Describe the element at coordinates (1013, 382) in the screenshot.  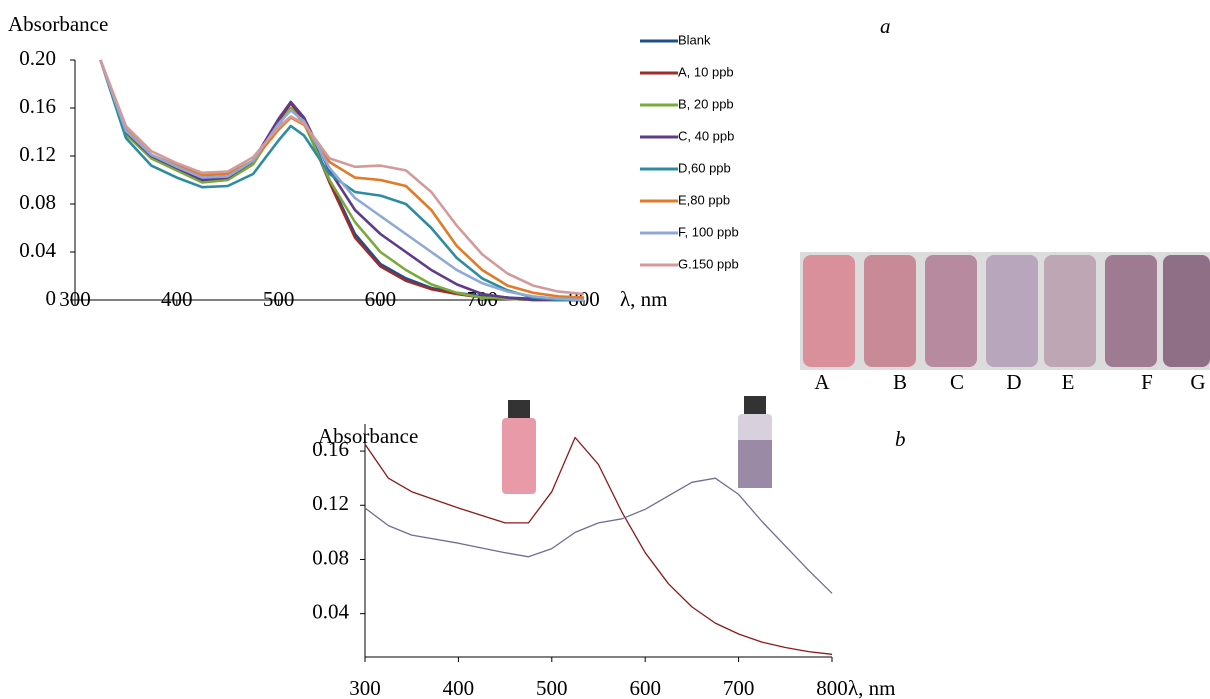
I see `photo-label: D` at that location.